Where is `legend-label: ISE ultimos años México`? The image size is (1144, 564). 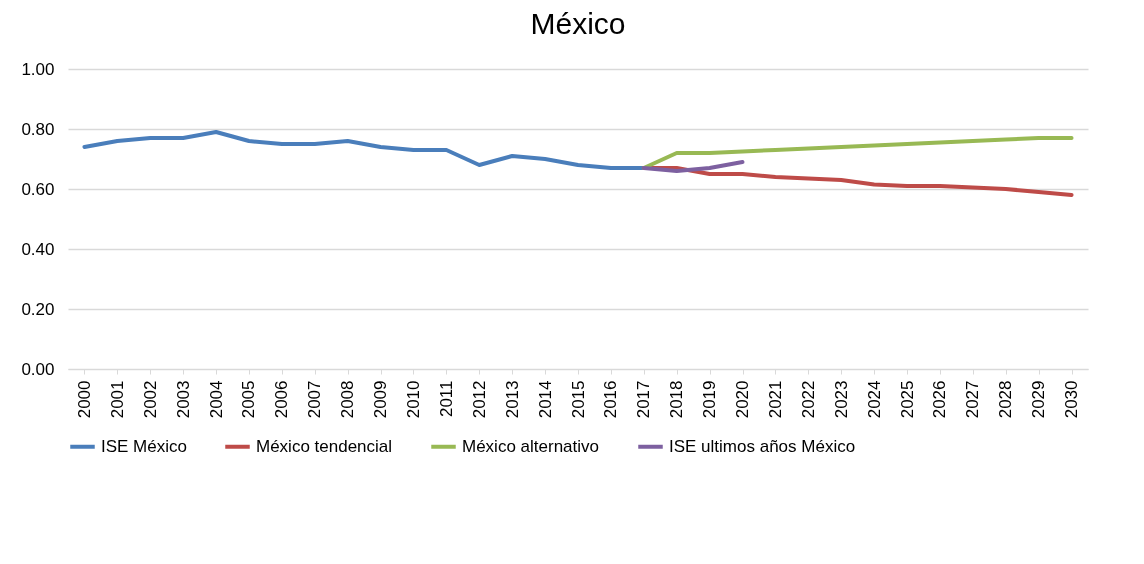 legend-label: ISE ultimos años México is located at coordinates (762, 446).